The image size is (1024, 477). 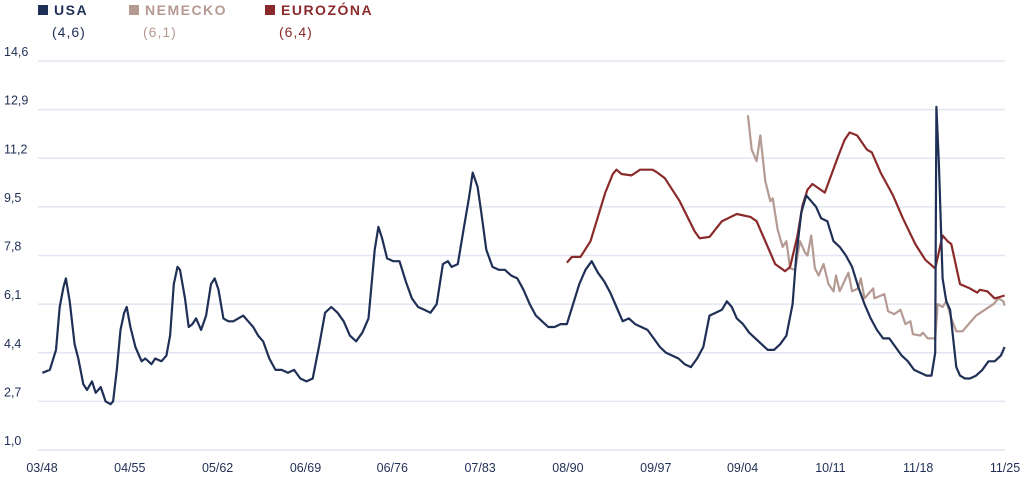 I want to click on x-tick-label: 07/83, so click(x=479, y=468).